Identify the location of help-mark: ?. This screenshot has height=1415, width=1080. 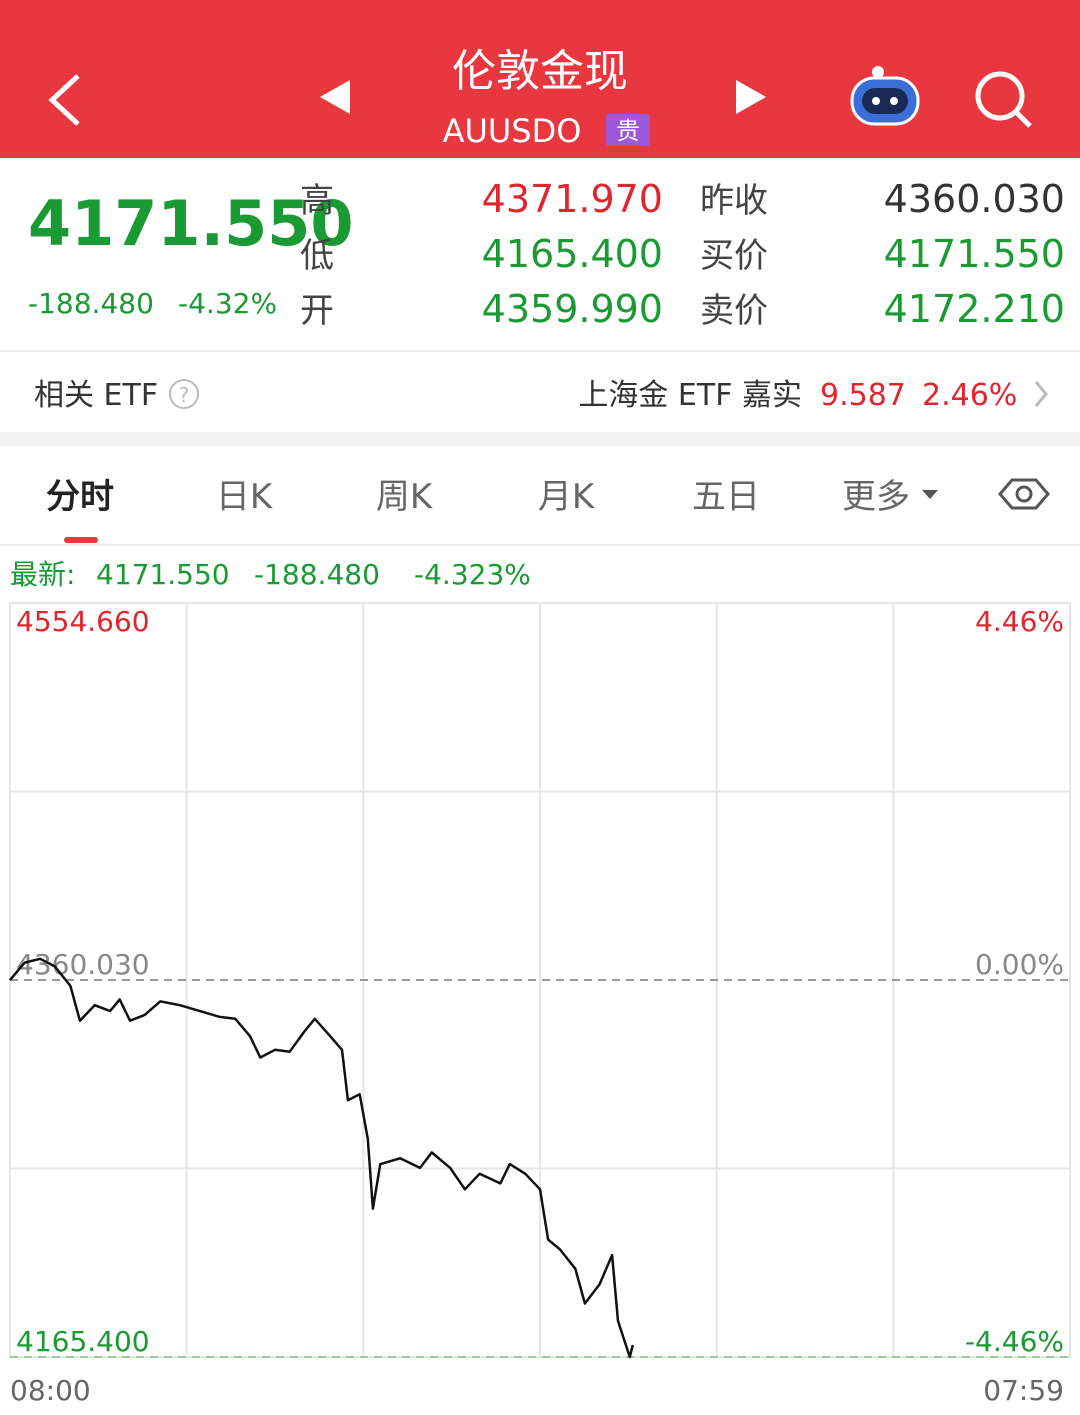
(184, 395).